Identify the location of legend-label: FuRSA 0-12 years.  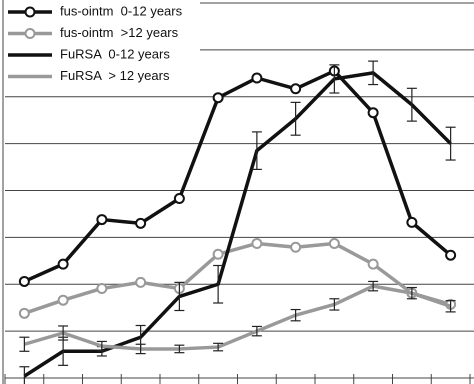
(115, 53).